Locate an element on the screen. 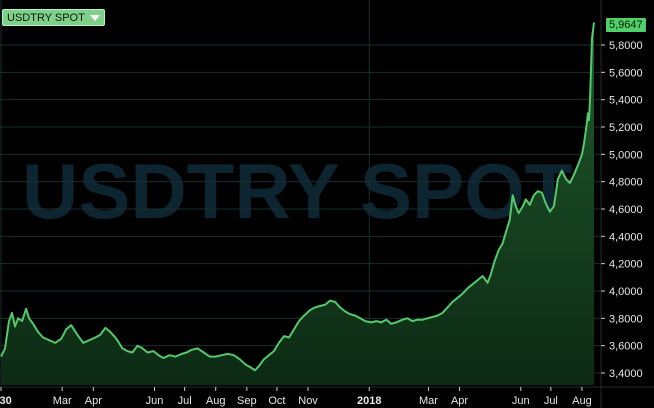  y-tick-label: 4,8000 is located at coordinates (626, 183).